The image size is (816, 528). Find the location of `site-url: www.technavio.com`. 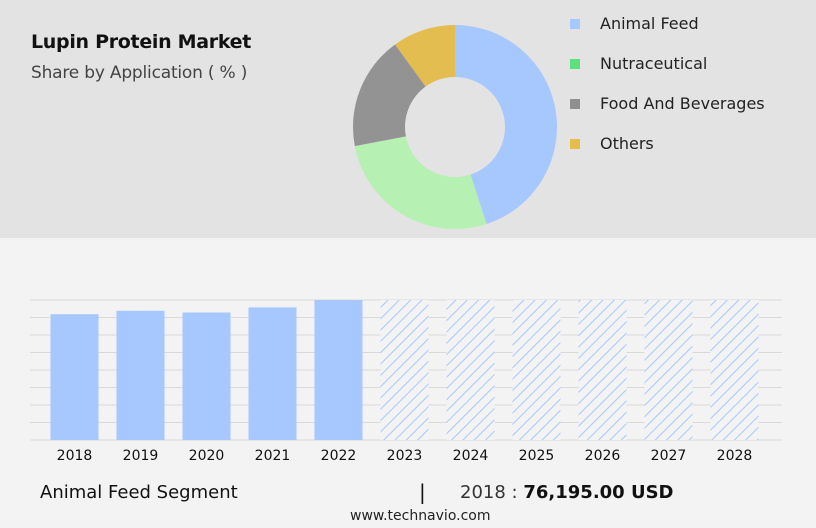

site-url: www.technavio.com is located at coordinates (420, 516).